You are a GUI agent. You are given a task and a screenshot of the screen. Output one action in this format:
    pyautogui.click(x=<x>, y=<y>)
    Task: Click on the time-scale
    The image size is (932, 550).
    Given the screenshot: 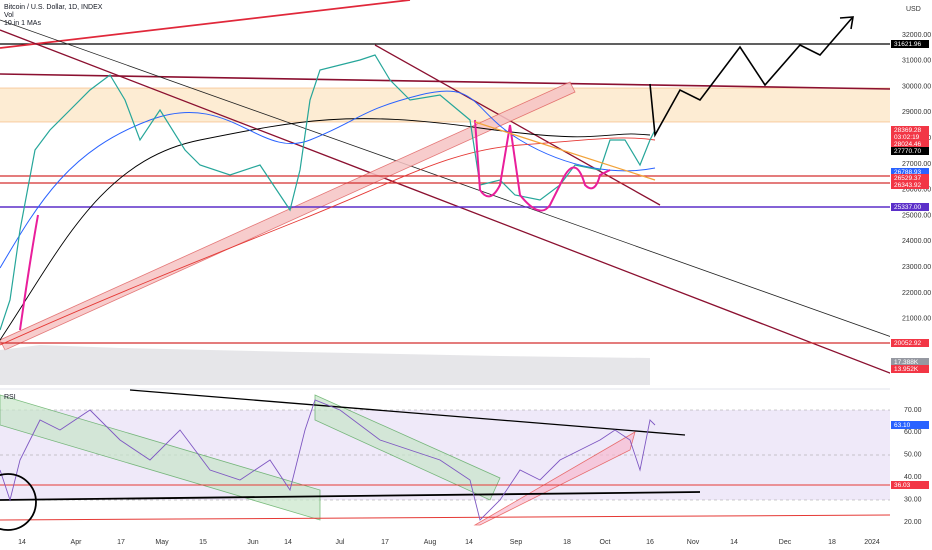 What is the action you would take?
    pyautogui.click(x=445, y=541)
    